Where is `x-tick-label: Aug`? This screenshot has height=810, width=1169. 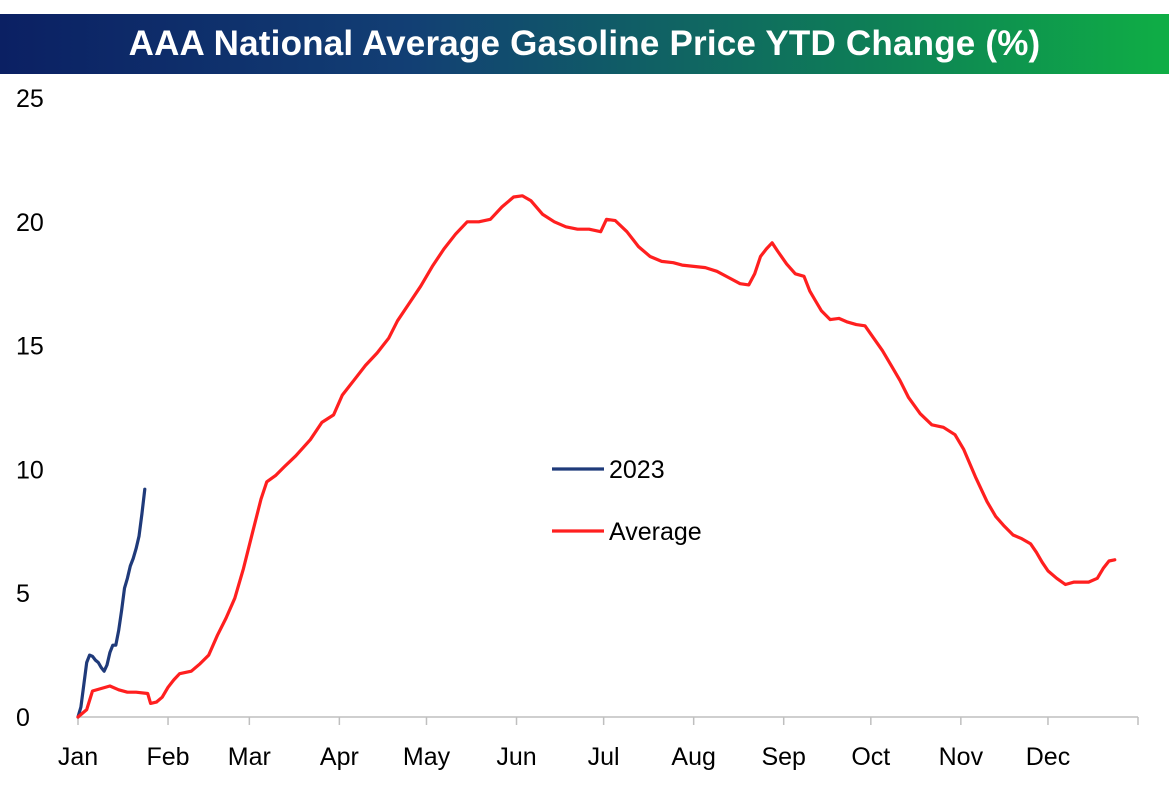
x-tick-label: Aug is located at coordinates (693, 757).